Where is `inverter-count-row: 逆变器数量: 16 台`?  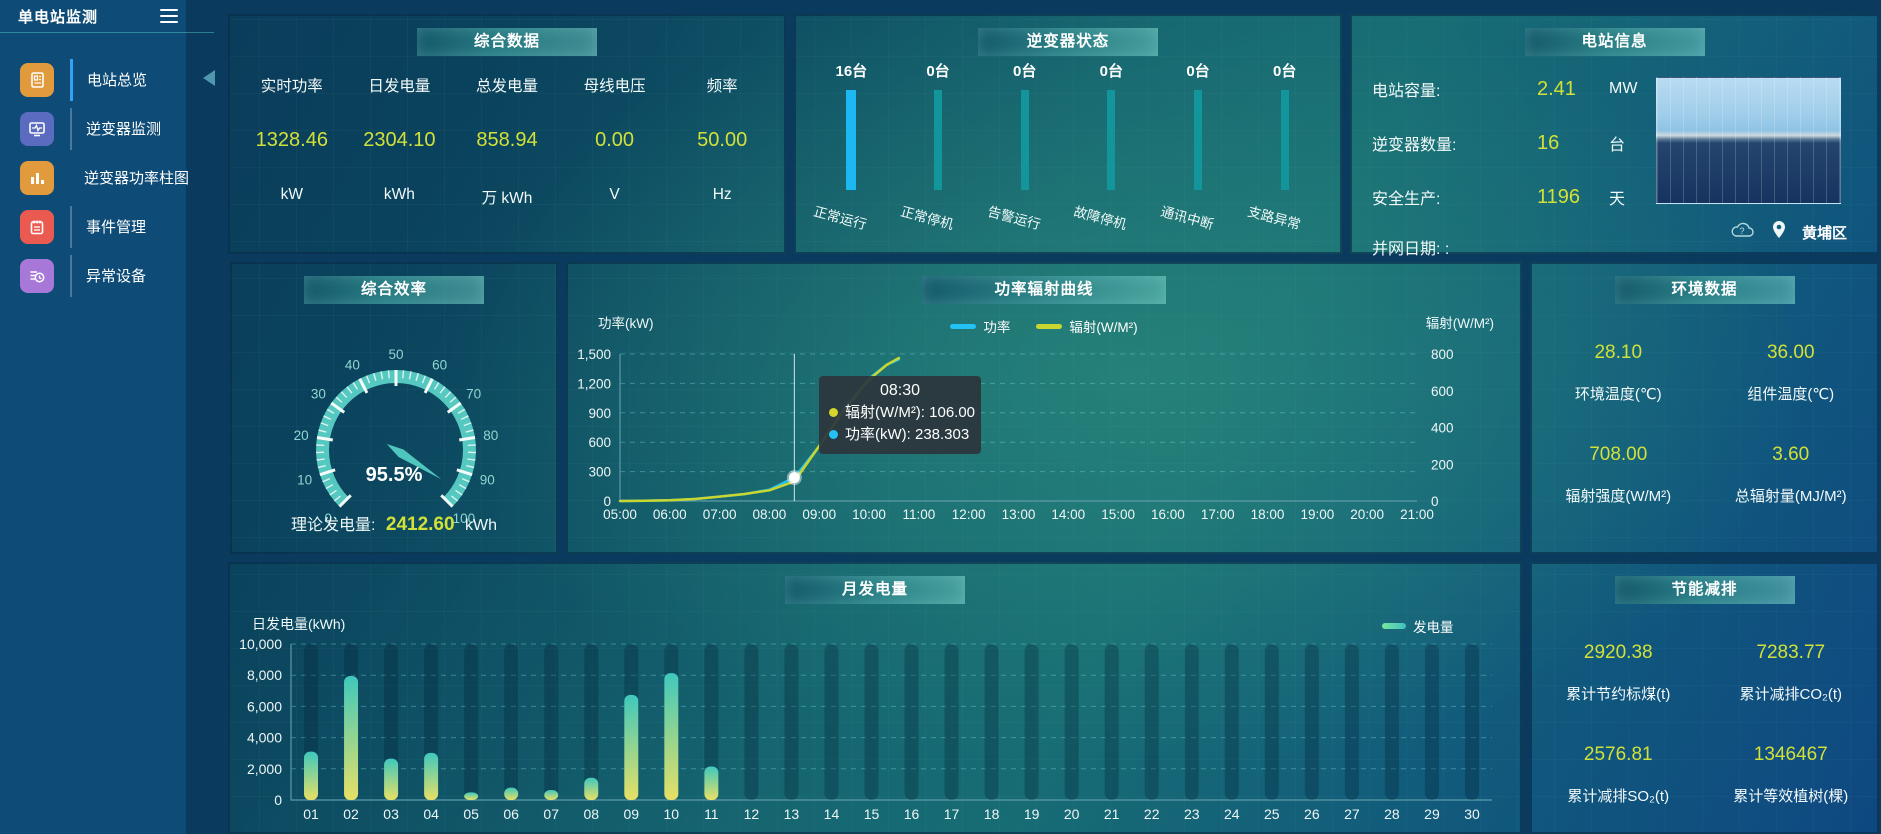
inverter-count-row: 逆变器数量: 16 台 is located at coordinates (1522, 143).